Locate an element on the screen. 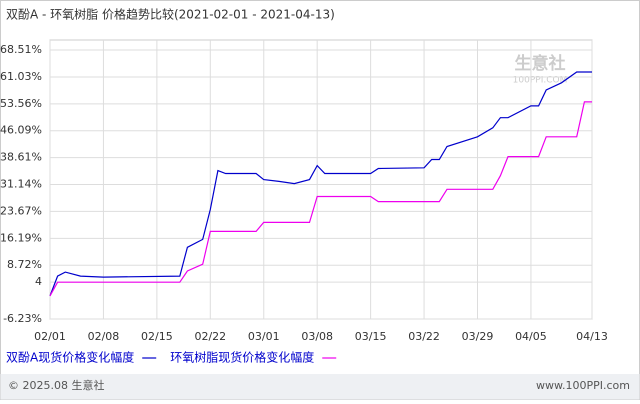 The height and width of the screenshot is (404, 640). x-tick-label: 02/22 is located at coordinates (210, 336).